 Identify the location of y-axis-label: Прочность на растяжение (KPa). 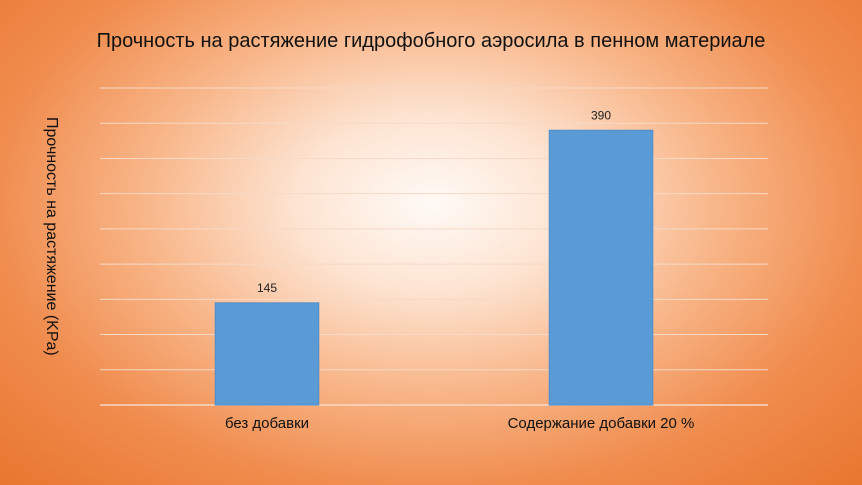
(51, 236).